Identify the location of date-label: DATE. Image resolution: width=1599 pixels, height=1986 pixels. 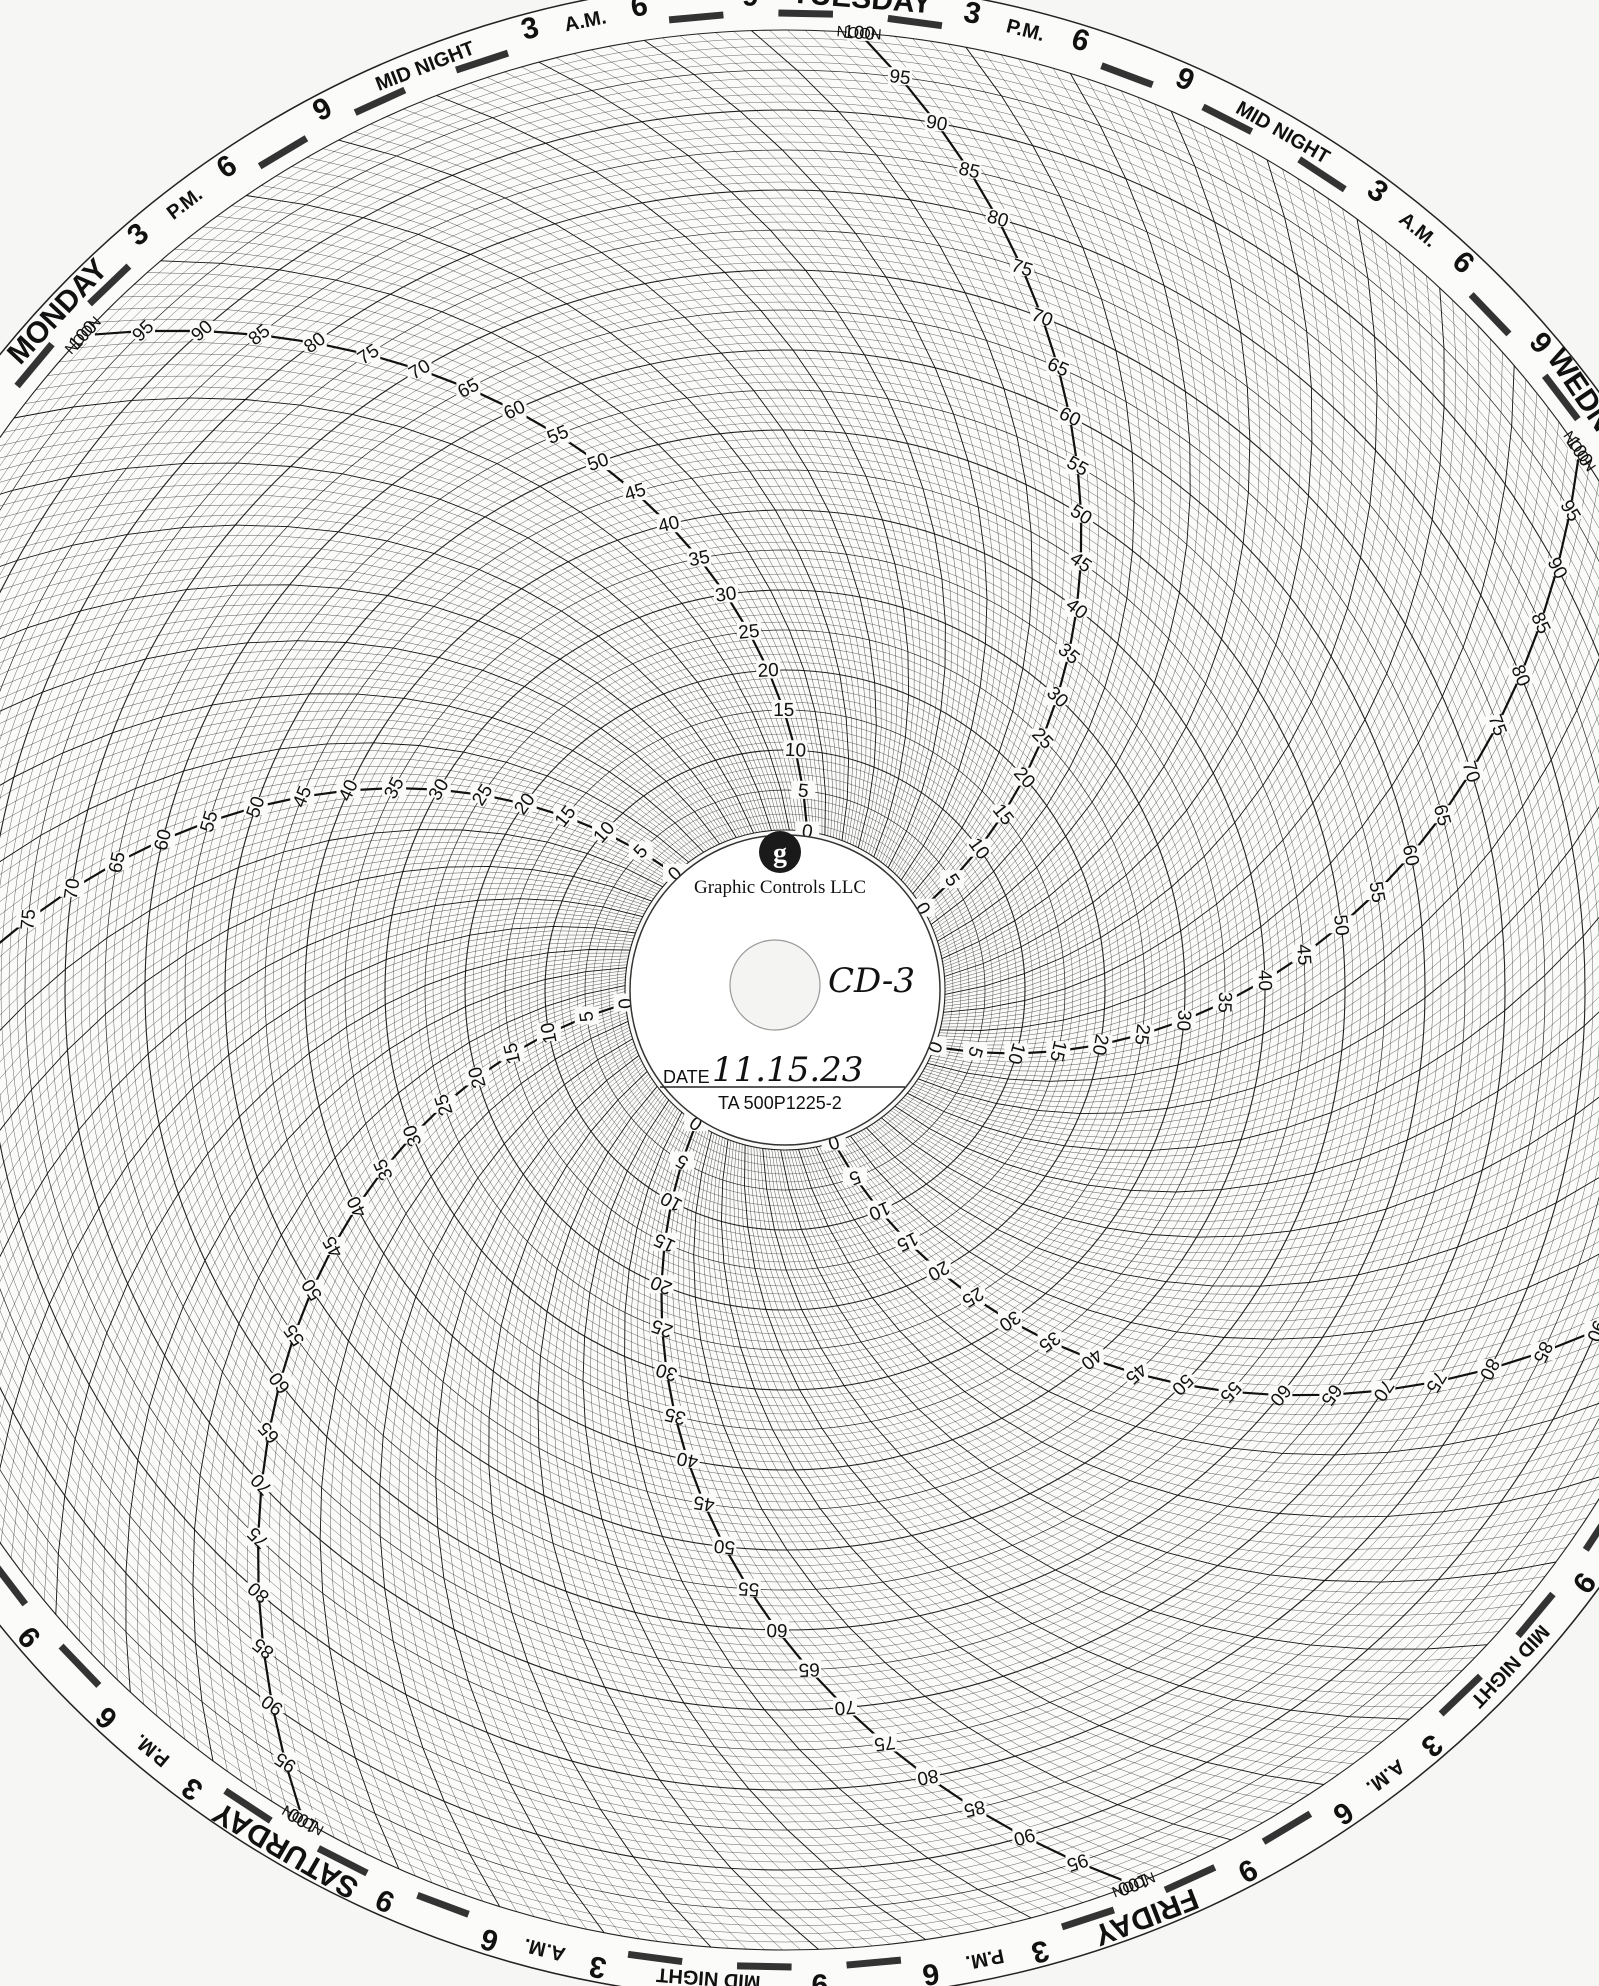
(686, 1077).